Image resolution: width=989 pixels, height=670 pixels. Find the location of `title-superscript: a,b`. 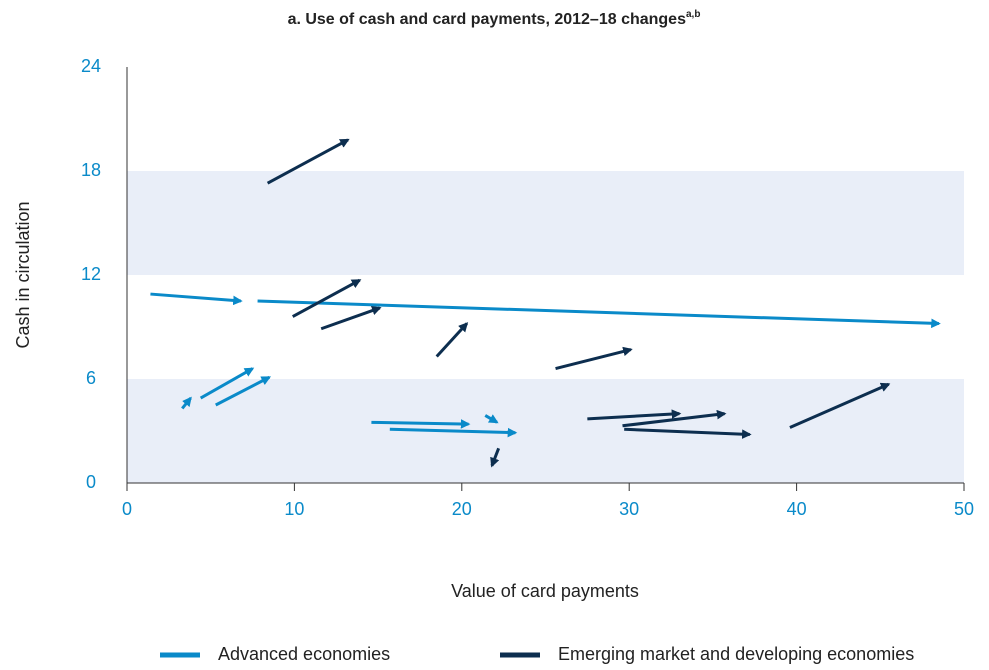

title-superscript: a,b is located at coordinates (693, 14).